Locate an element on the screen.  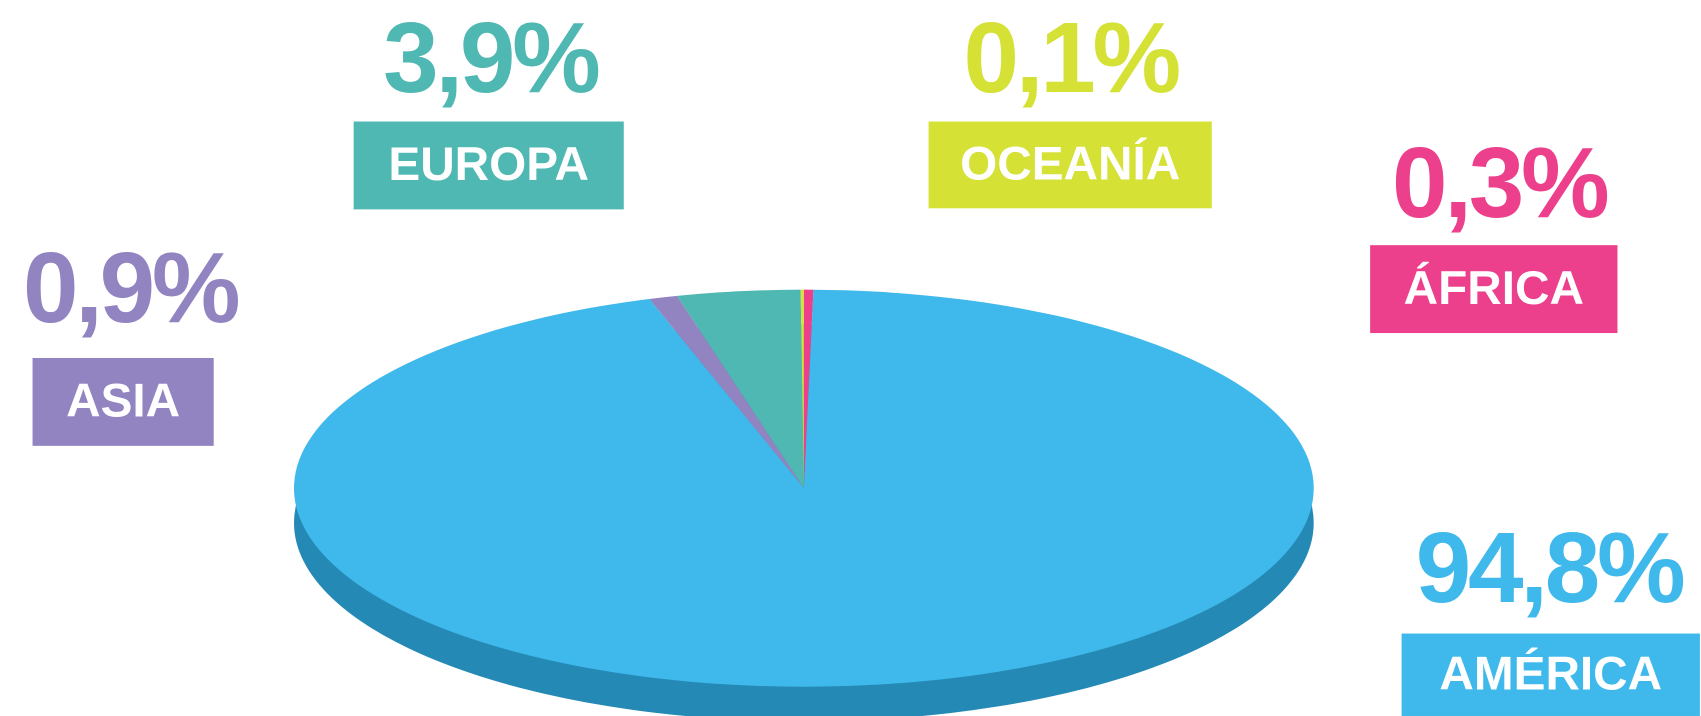
category-label: ÁFRICA is located at coordinates (1494, 288).